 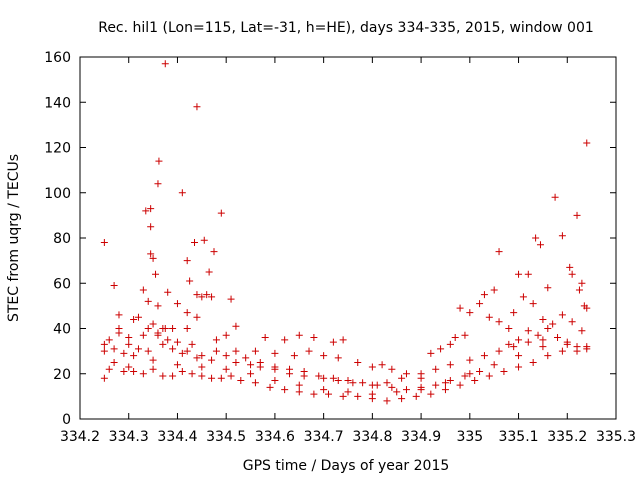 I want to click on x-tick-label: 334.8, so click(x=372, y=437).